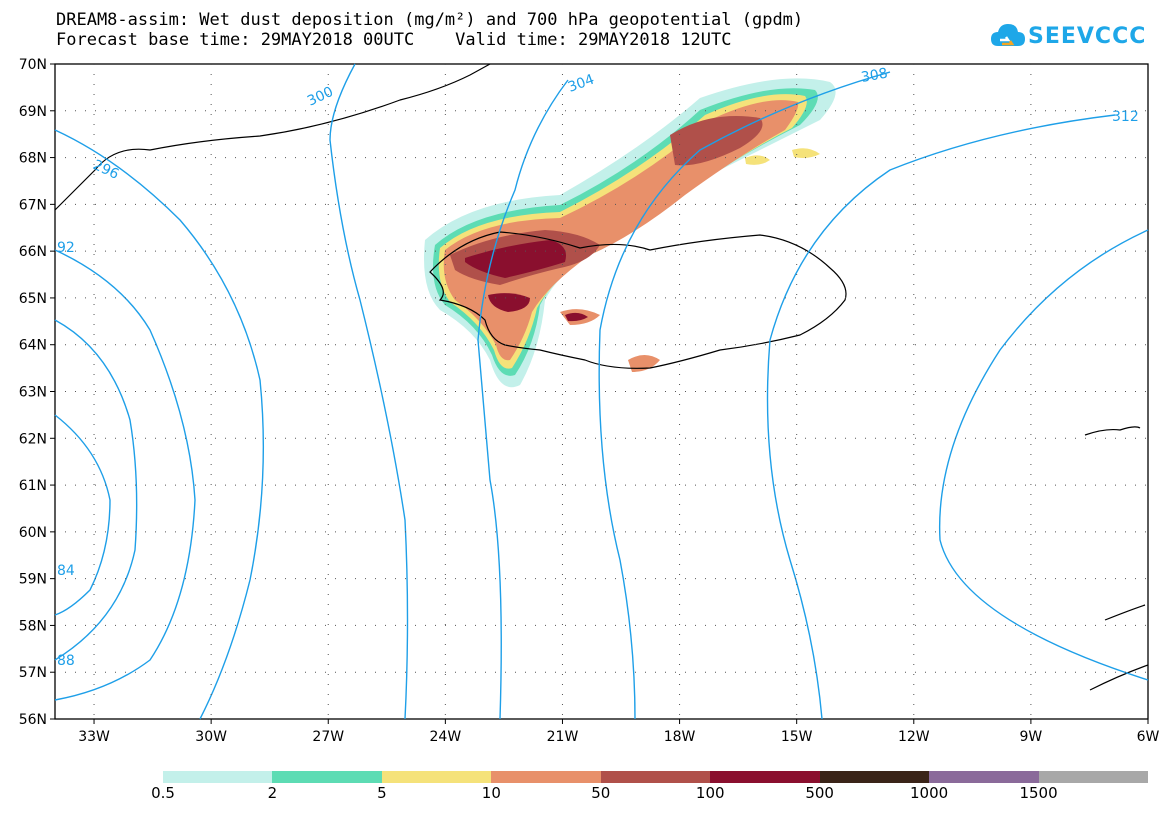 Image resolution: width=1175 pixels, height=815 pixels. I want to click on legend-label: 50, so click(601, 793).